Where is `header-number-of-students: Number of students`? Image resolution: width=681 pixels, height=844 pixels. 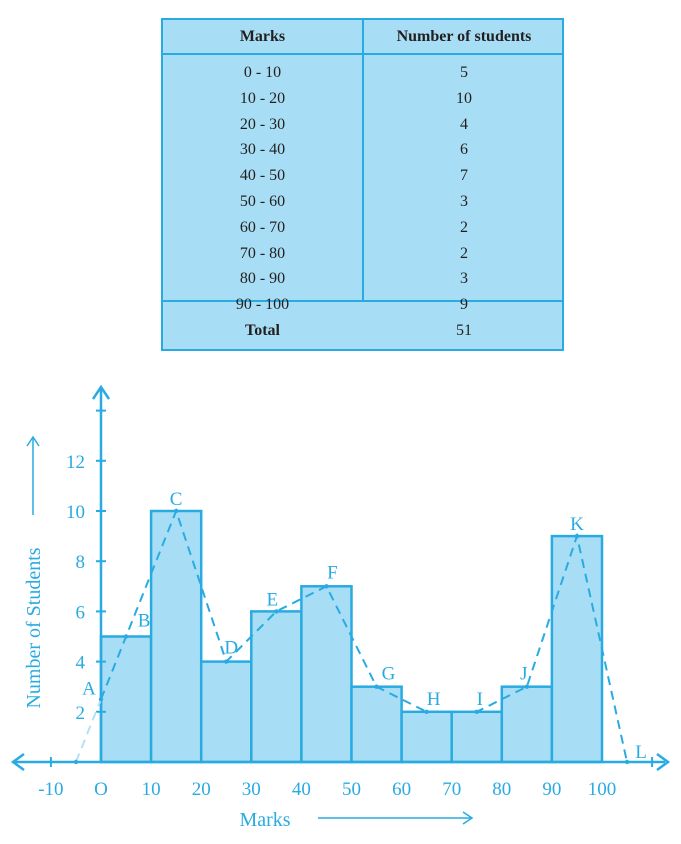
header-number-of-students: Number of students is located at coordinates (464, 36).